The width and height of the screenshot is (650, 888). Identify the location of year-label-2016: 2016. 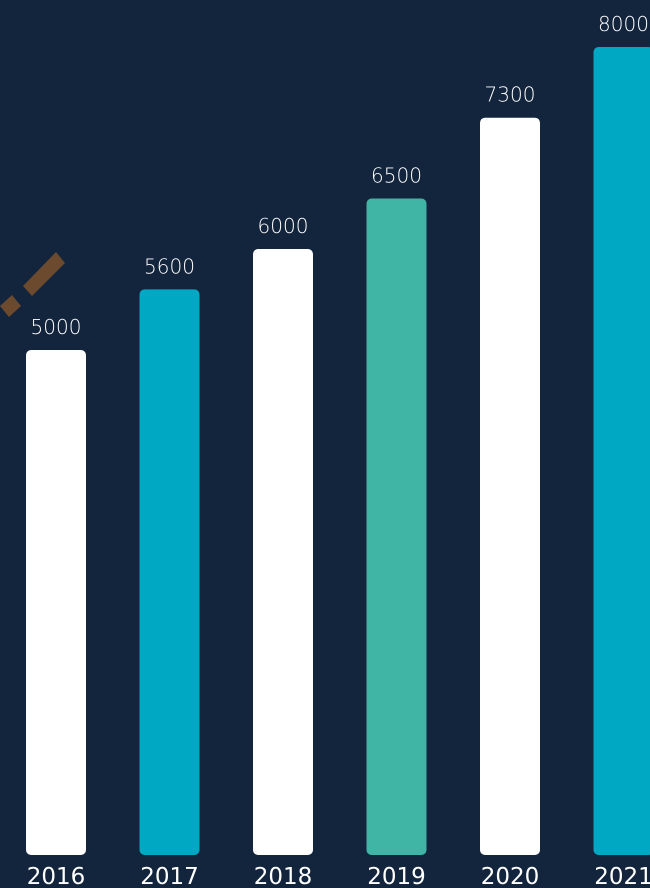
(56, 876).